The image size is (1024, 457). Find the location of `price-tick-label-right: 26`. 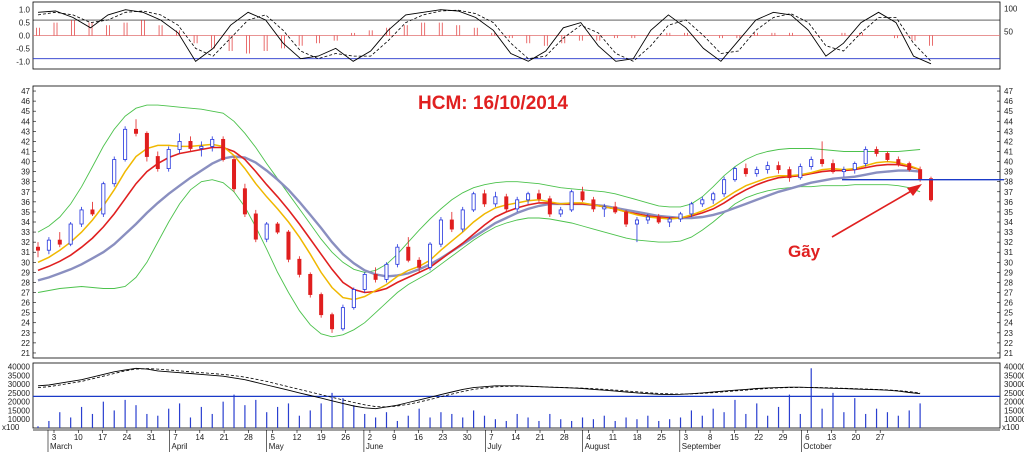

price-tick-label-right: 26 is located at coordinates (1008, 303).